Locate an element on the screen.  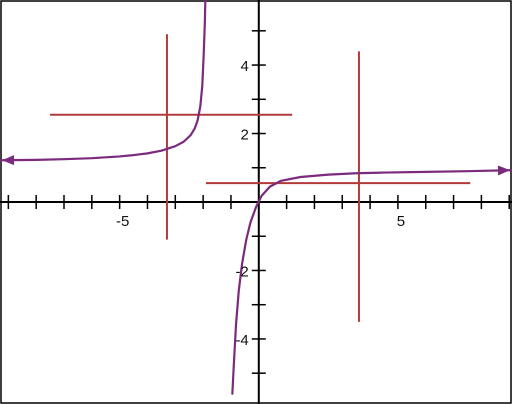
curve-arrow-left is located at coordinates (8, 160).